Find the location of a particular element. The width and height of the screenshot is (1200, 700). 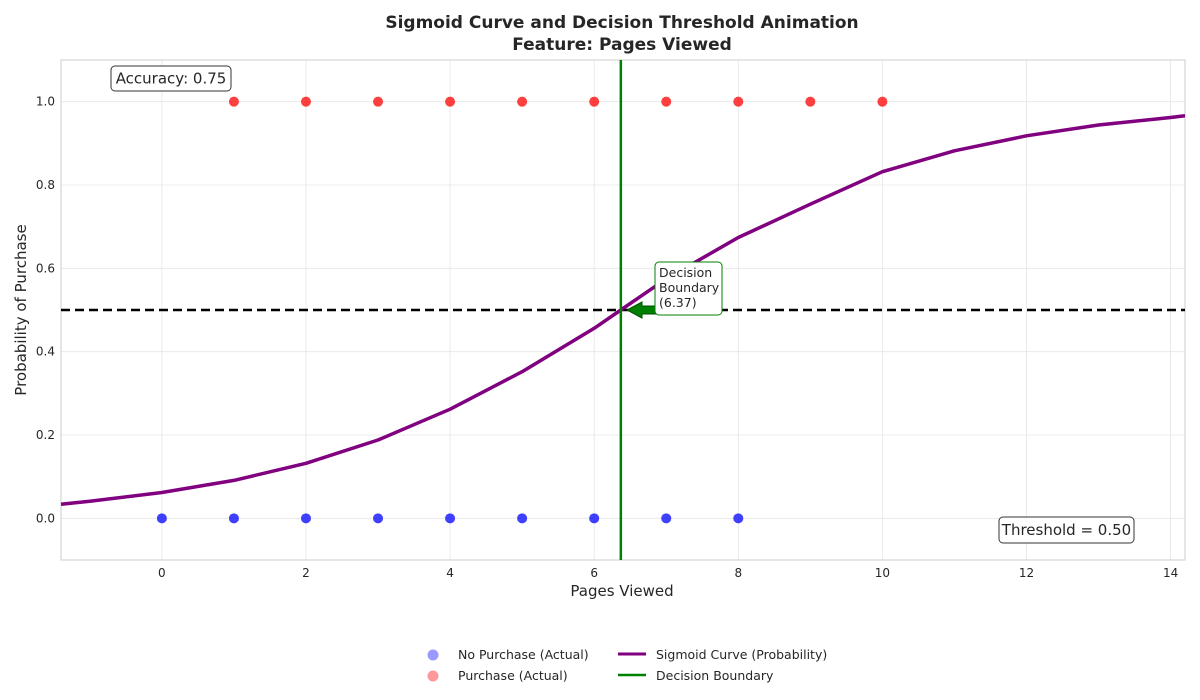

threshold-box: Threshold = 0.50 is located at coordinates (1066, 530).